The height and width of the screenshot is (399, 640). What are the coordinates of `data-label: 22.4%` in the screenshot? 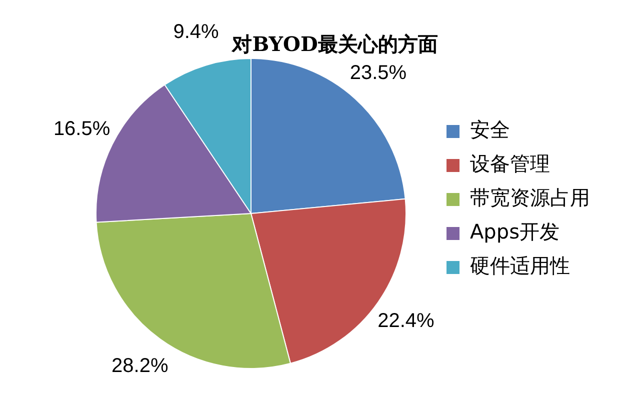 It's located at (406, 321).